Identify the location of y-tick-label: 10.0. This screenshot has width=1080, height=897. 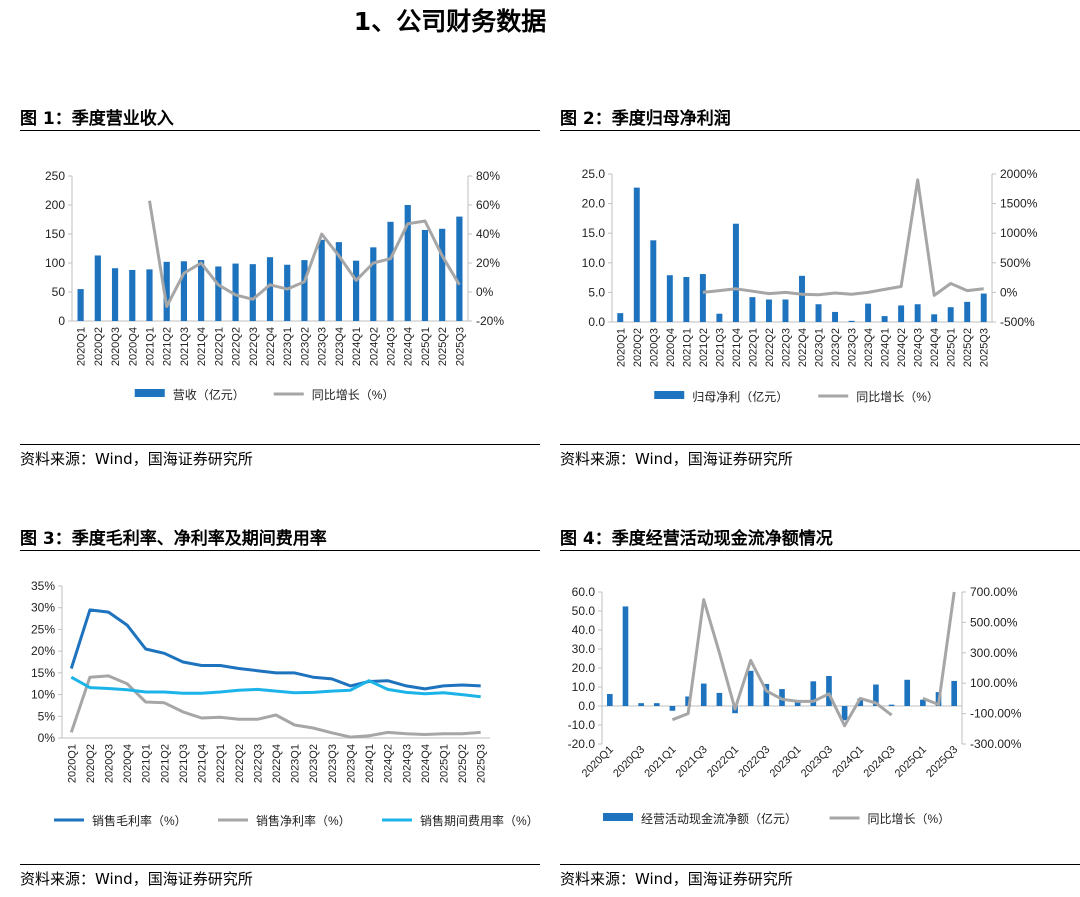
(594, 263).